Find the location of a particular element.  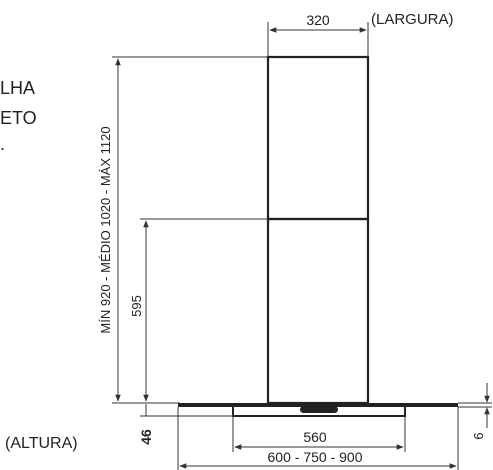

width-caption: (LARGURA) is located at coordinates (412, 19).